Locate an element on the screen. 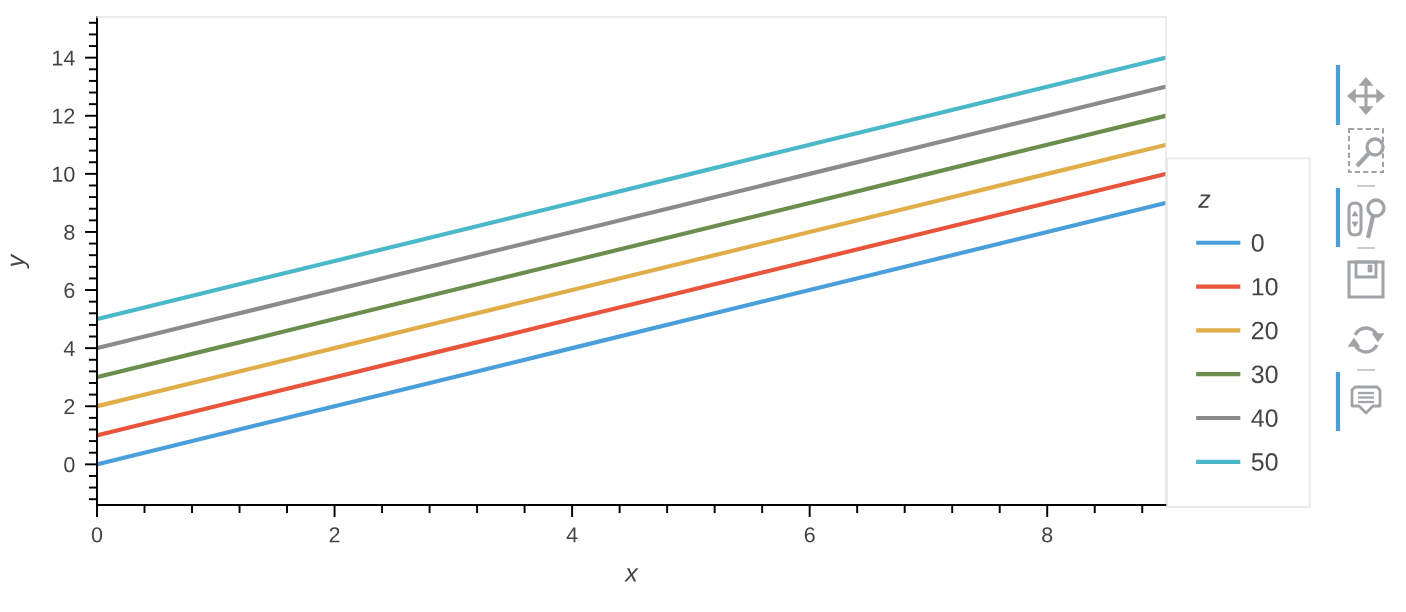 This screenshot has height=612, width=1406. y-tick-label: 10 is located at coordinates (64, 174).